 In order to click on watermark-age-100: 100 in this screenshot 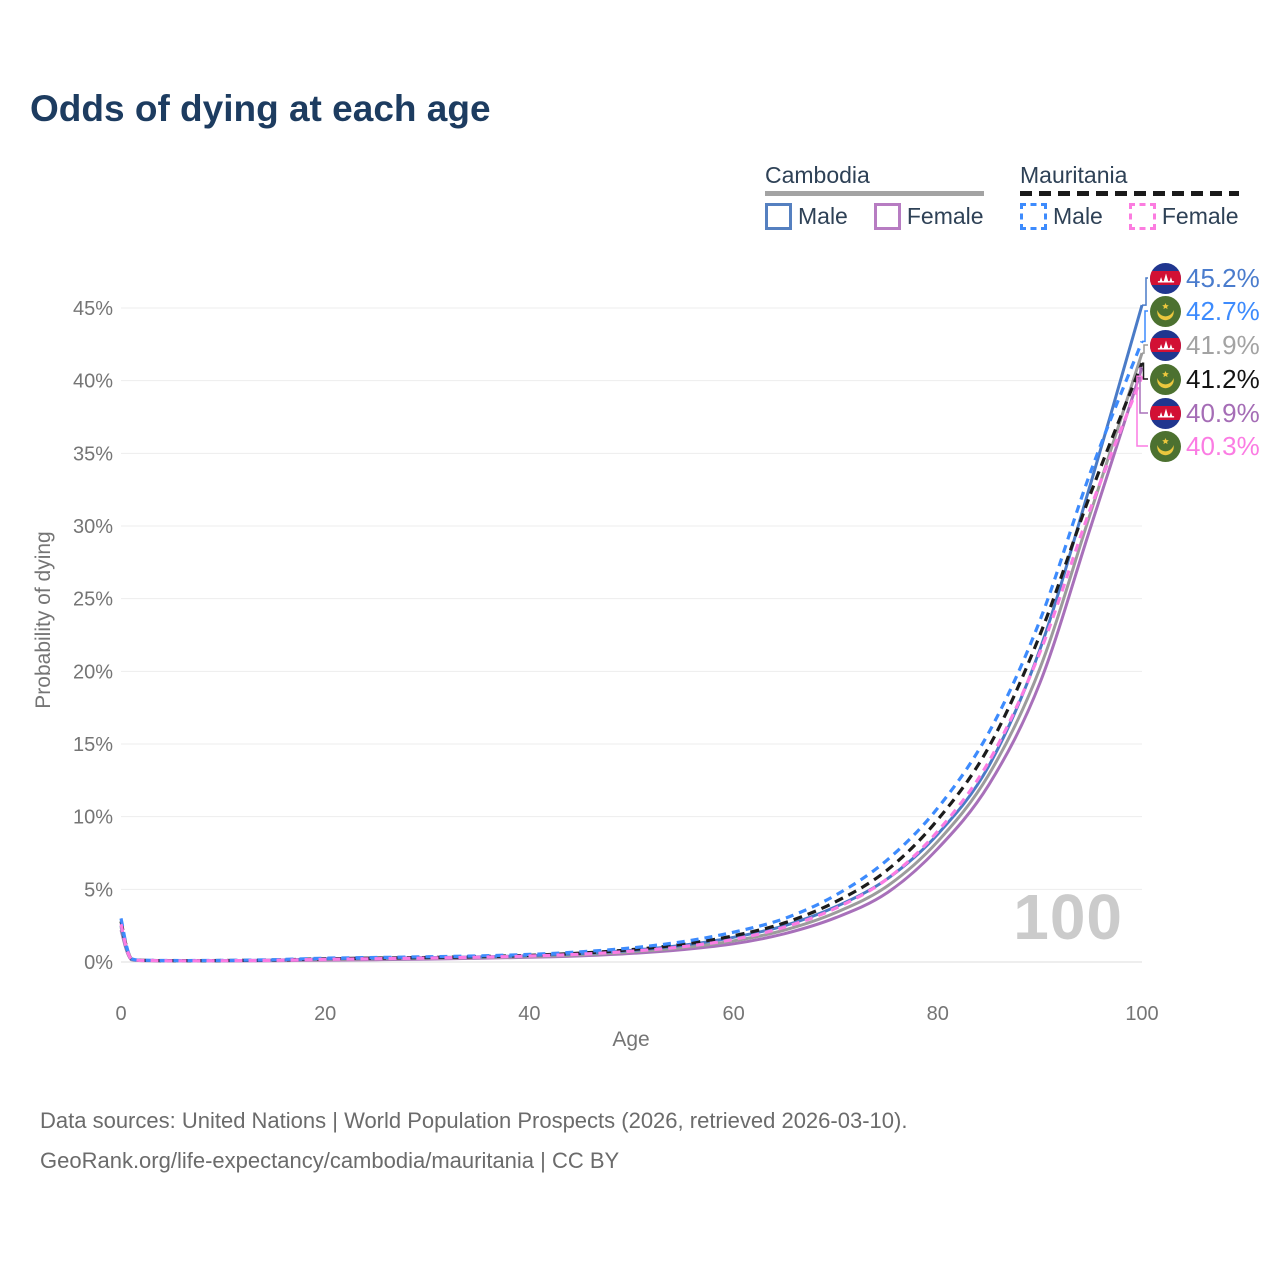, I will do `click(1068, 917)`.